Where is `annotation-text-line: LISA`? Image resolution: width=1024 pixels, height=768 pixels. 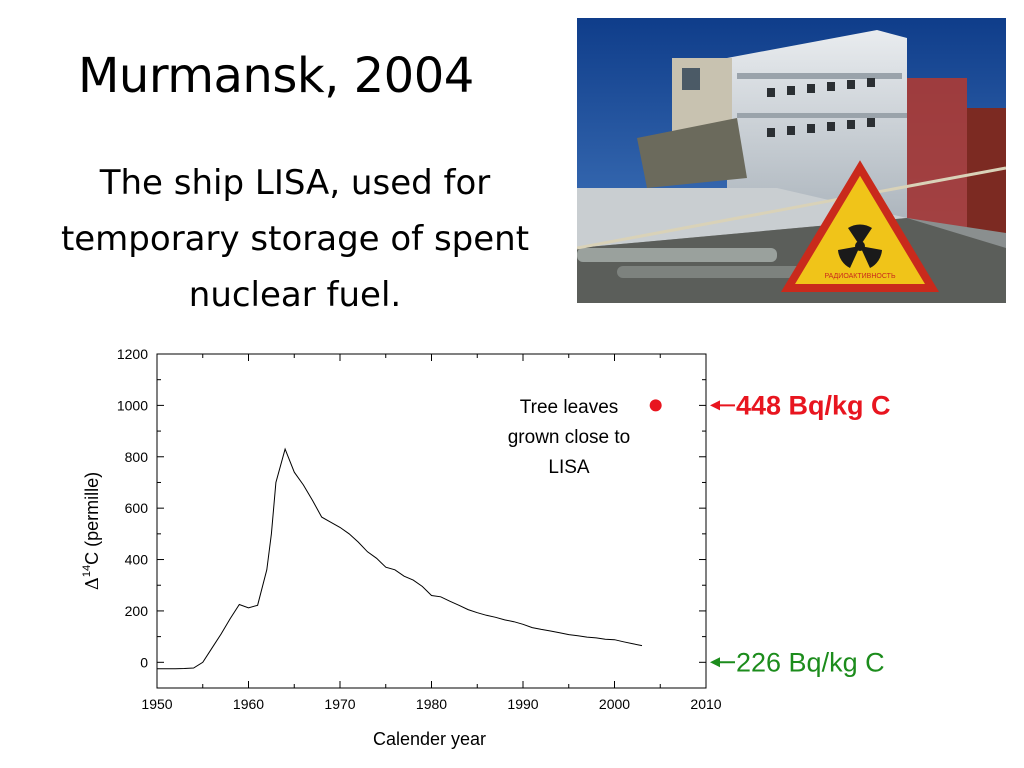 annotation-text-line: LISA is located at coordinates (569, 467).